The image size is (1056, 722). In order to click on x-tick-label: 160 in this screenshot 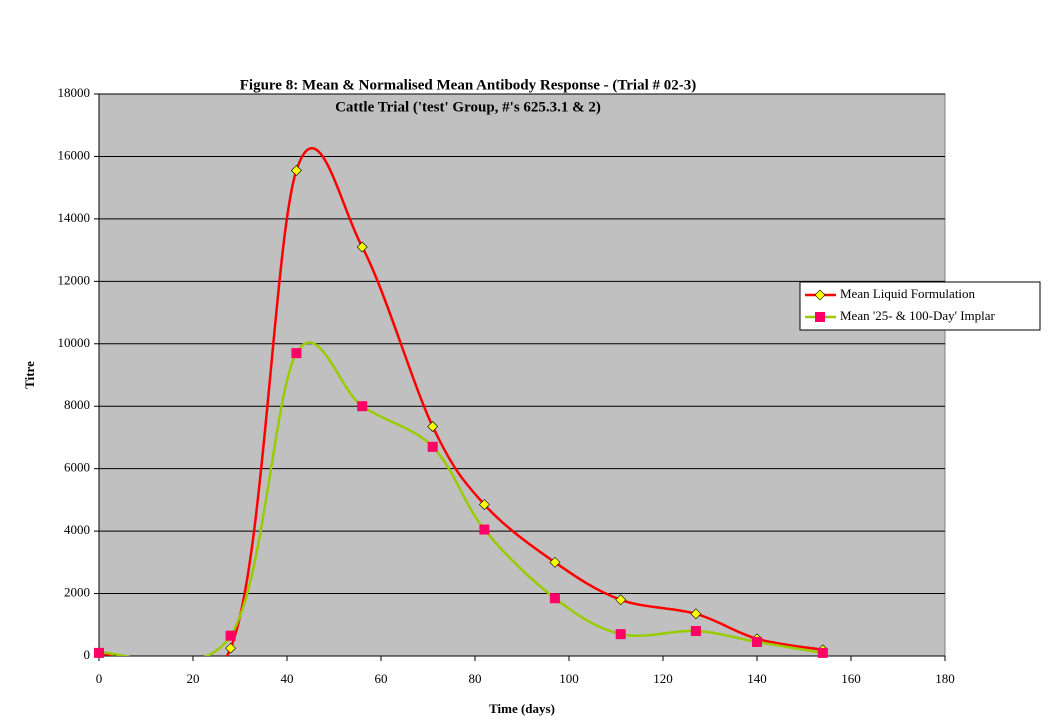, I will do `click(851, 678)`.